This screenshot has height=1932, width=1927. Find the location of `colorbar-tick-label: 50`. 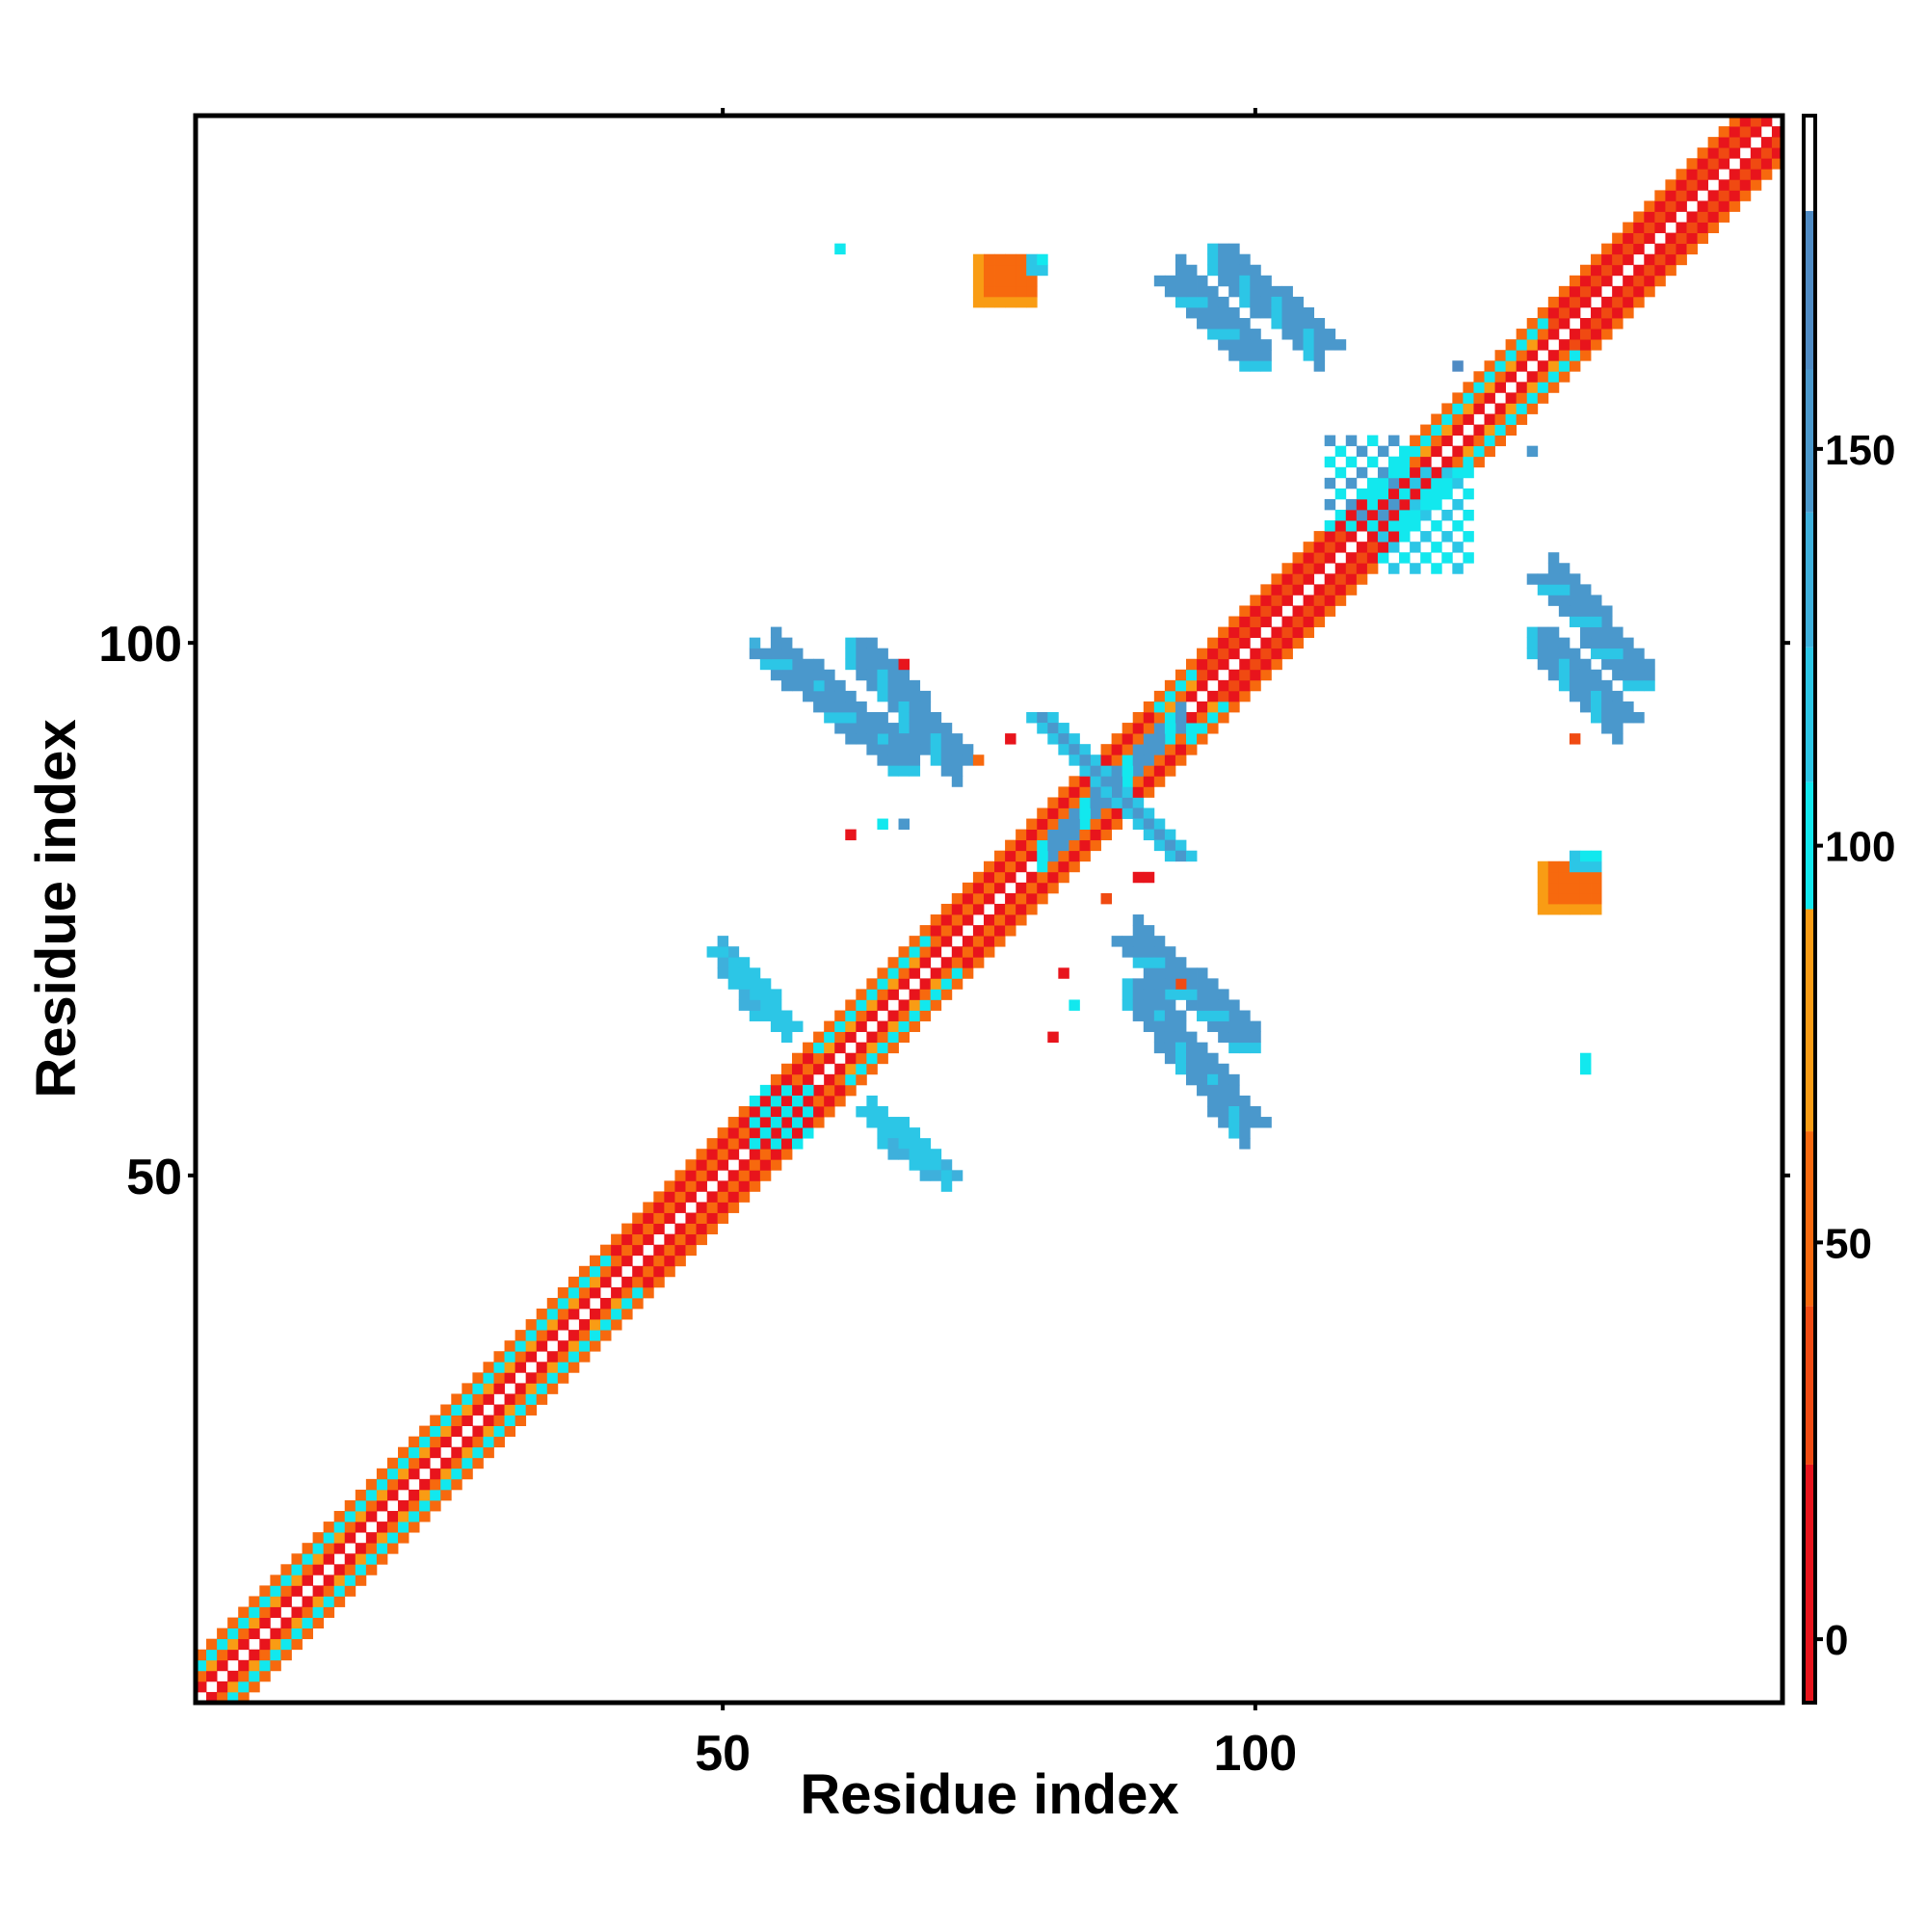

colorbar-tick-label: 50 is located at coordinates (1848, 1243).